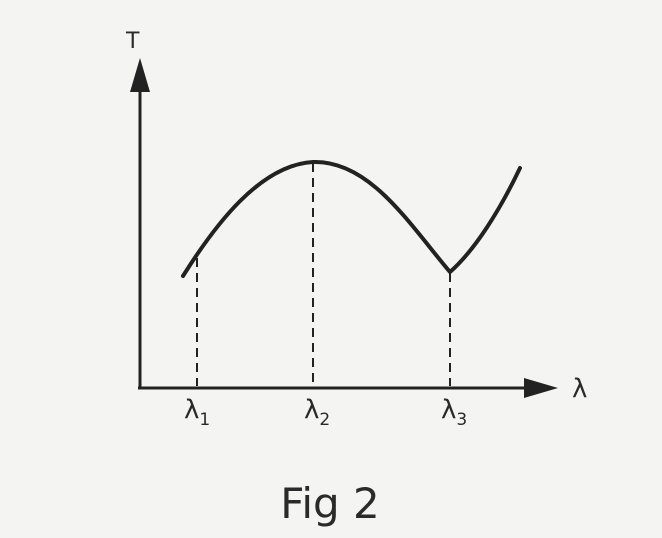  I want to click on lambda2-label: λ2, so click(317, 412).